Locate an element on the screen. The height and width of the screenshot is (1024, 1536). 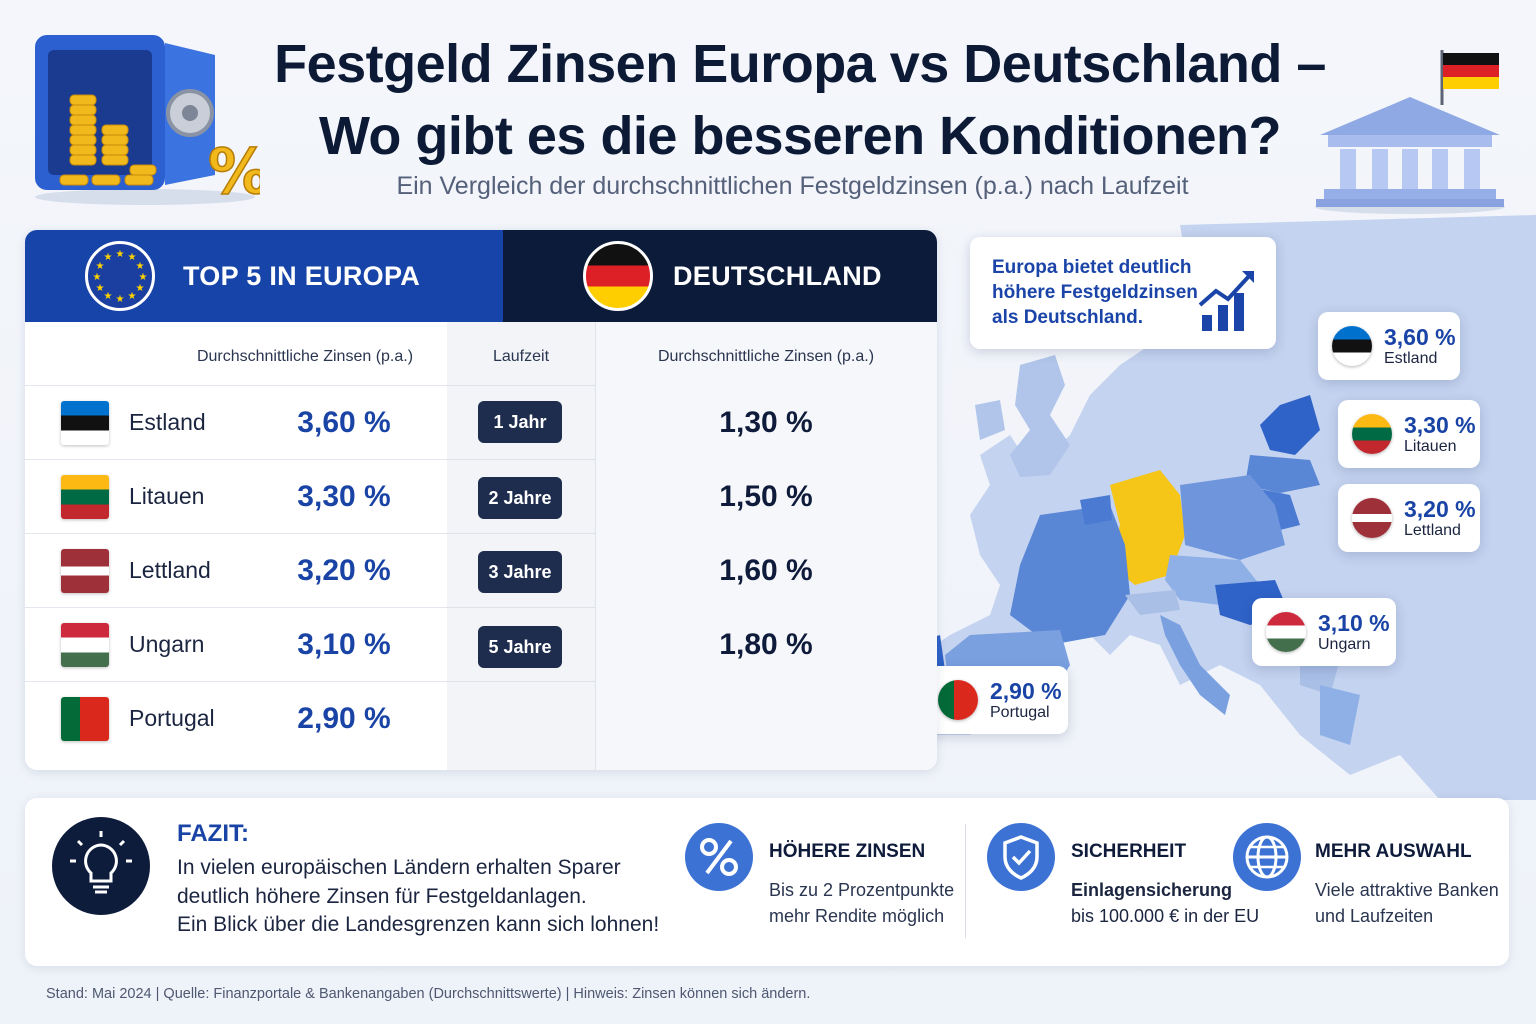
map-pin-estland: 3,60 % Estland is located at coordinates (1389, 346).